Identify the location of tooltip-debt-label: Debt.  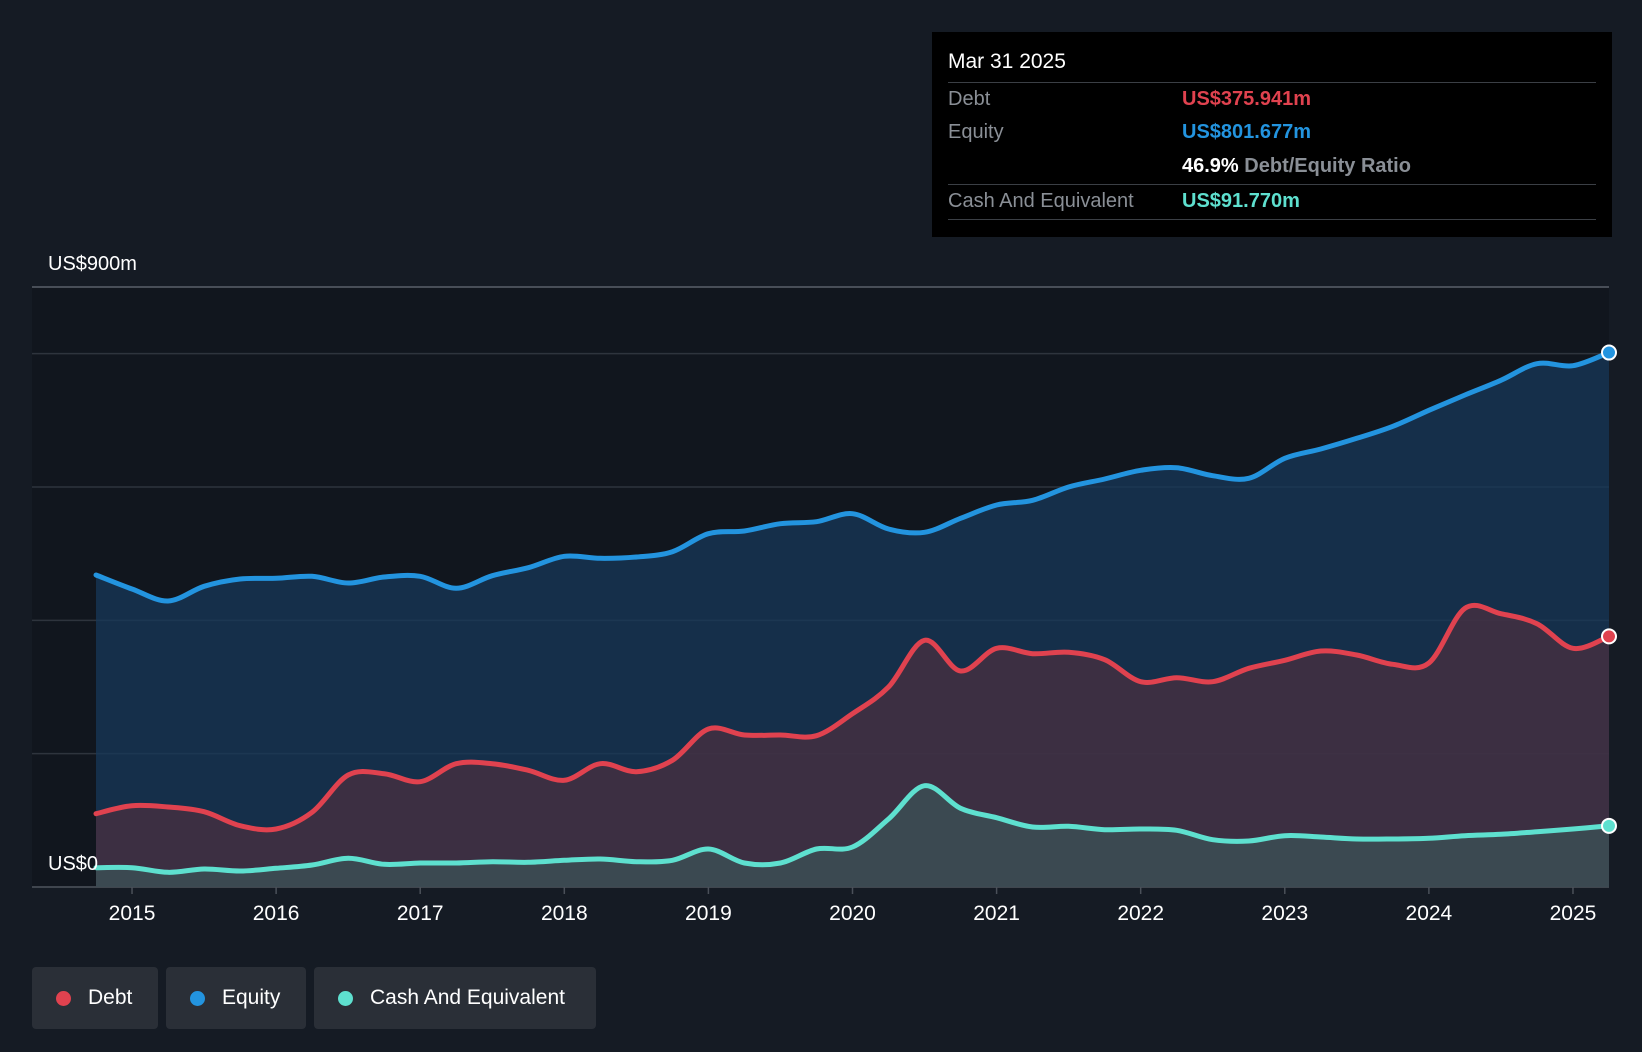
(969, 99).